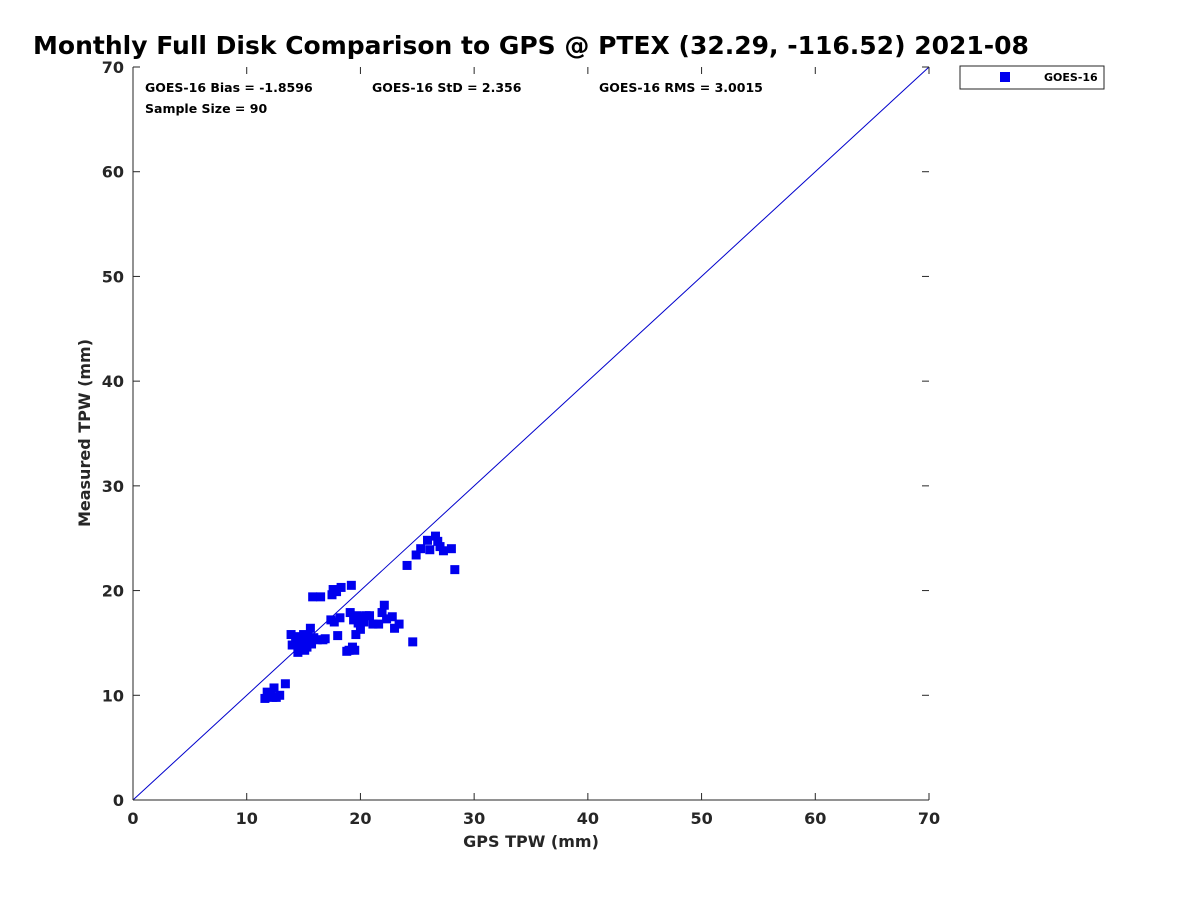  Describe the element at coordinates (113, 486) in the screenshot. I see `y-tick-label: 30` at that location.